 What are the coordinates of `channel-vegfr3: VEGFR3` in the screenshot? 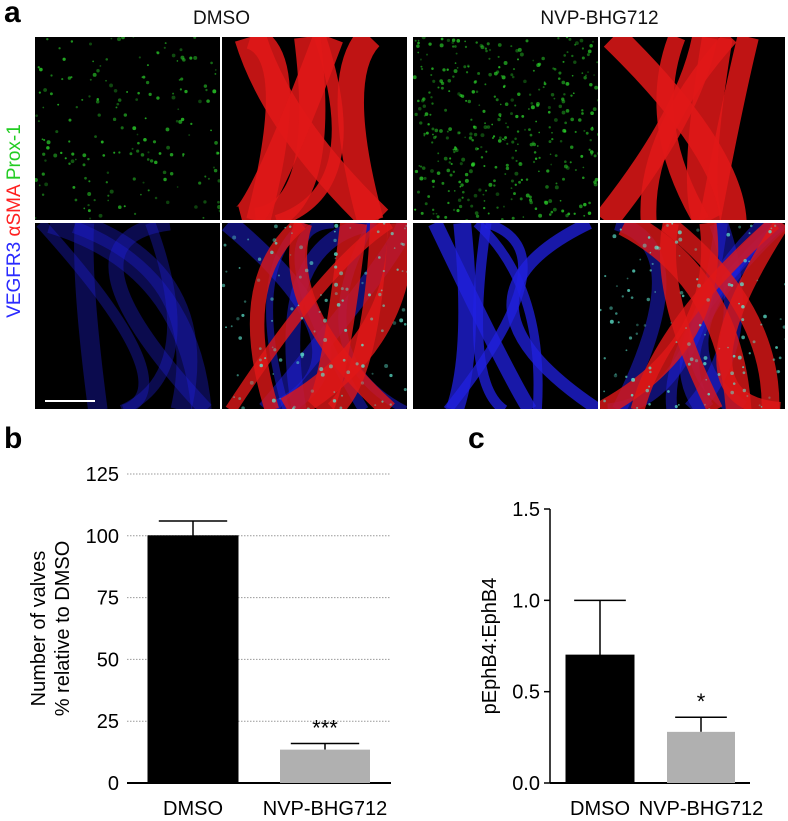 It's located at (14, 279).